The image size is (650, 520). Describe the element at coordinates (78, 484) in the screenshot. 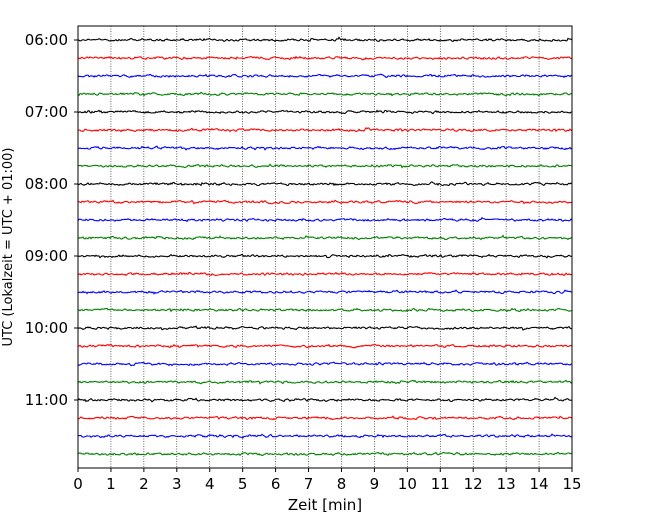

I see `x-tick-label: 0` at that location.